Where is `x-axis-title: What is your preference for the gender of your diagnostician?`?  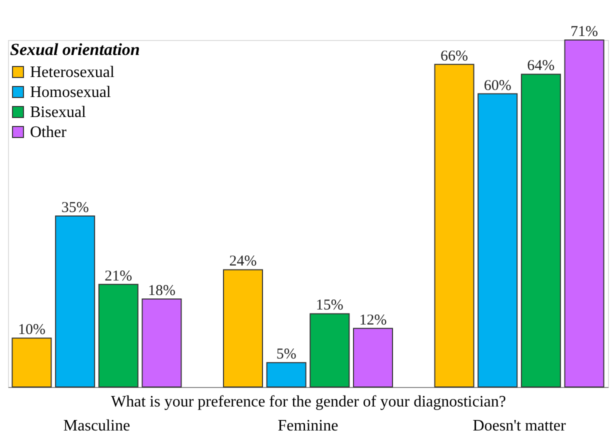
x-axis-title: What is your preference for the gender of your diagnostician? is located at coordinates (308, 402).